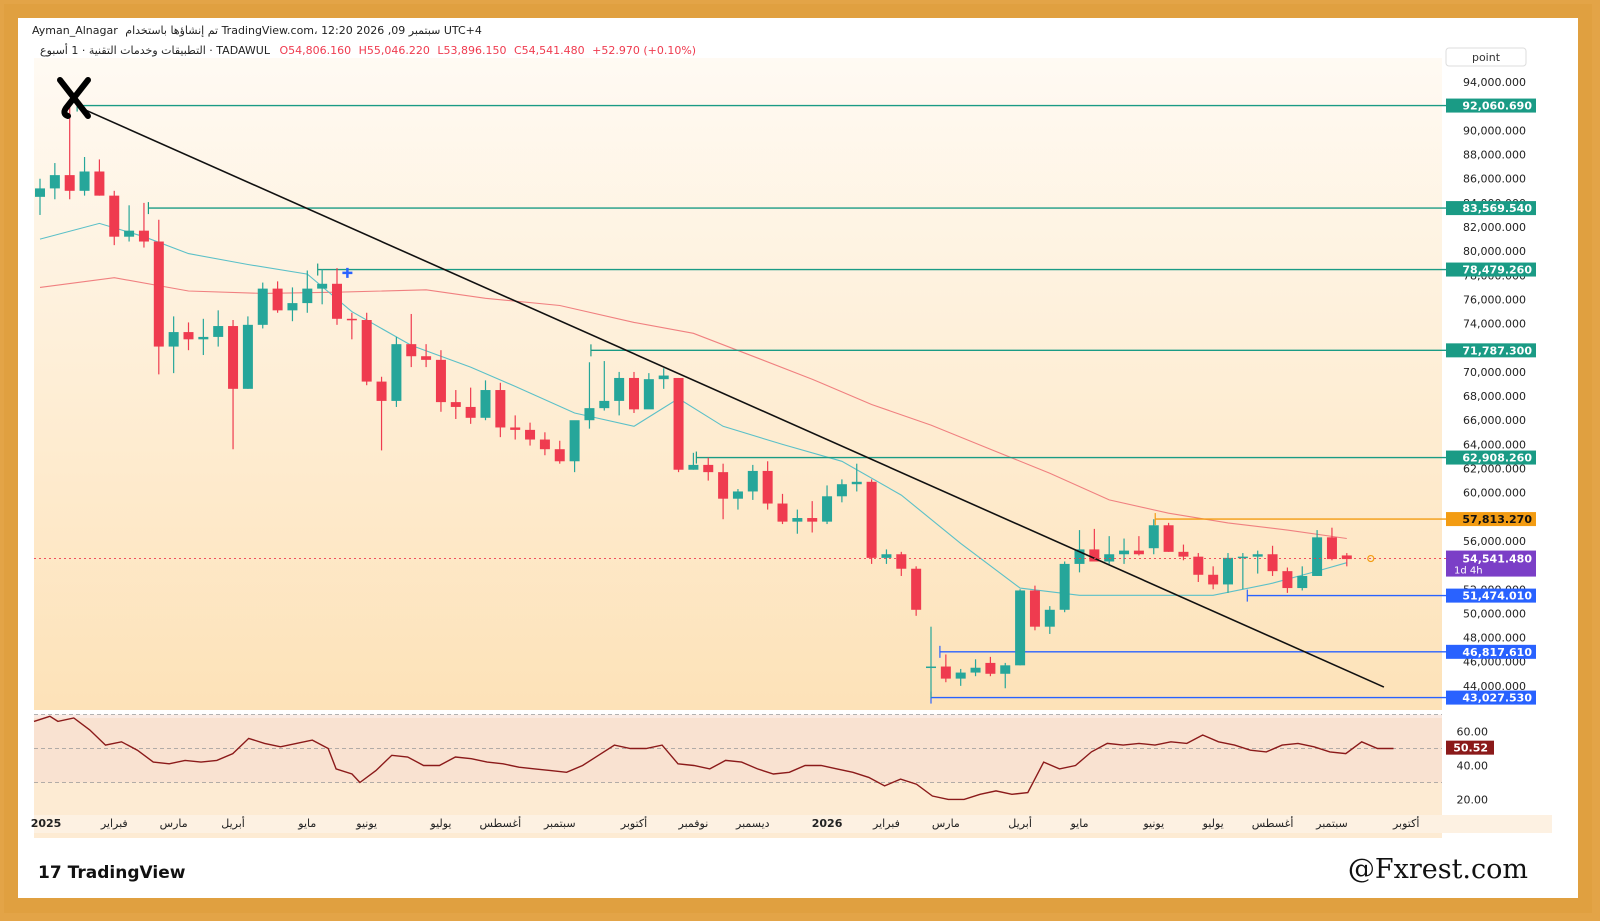 The image size is (1600, 921). I want to click on time-axis-tick: سبتمبر, so click(559, 823).